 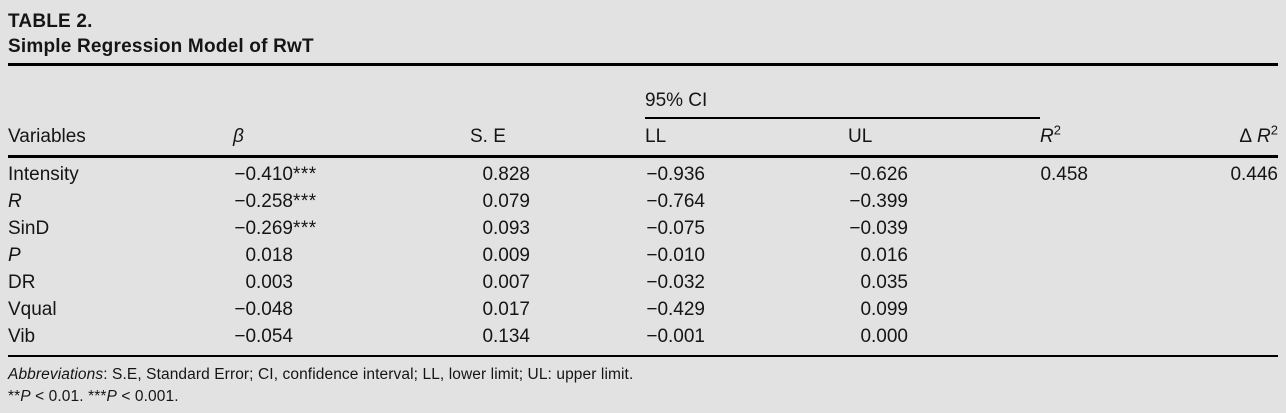 I want to click on variable-label: R, so click(x=15, y=201).